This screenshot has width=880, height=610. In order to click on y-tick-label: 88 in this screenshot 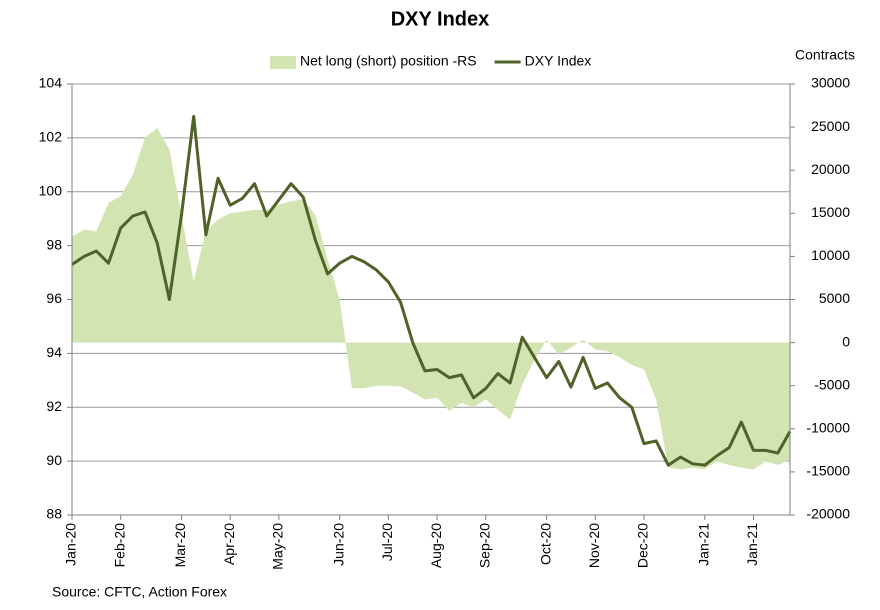, I will do `click(54, 514)`.